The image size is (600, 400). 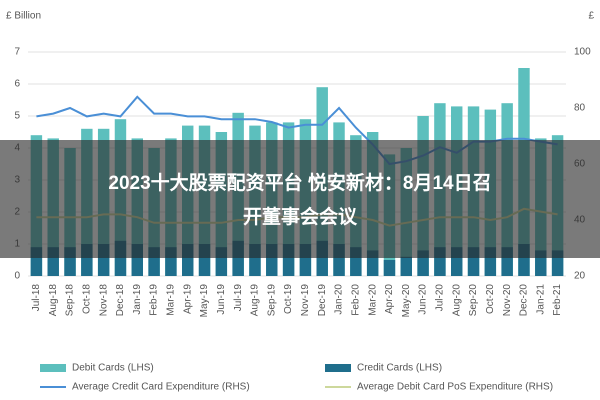 What do you see at coordinates (137, 299) in the screenshot?
I see `x-tick-label: Jan-19` at bounding box center [137, 299].